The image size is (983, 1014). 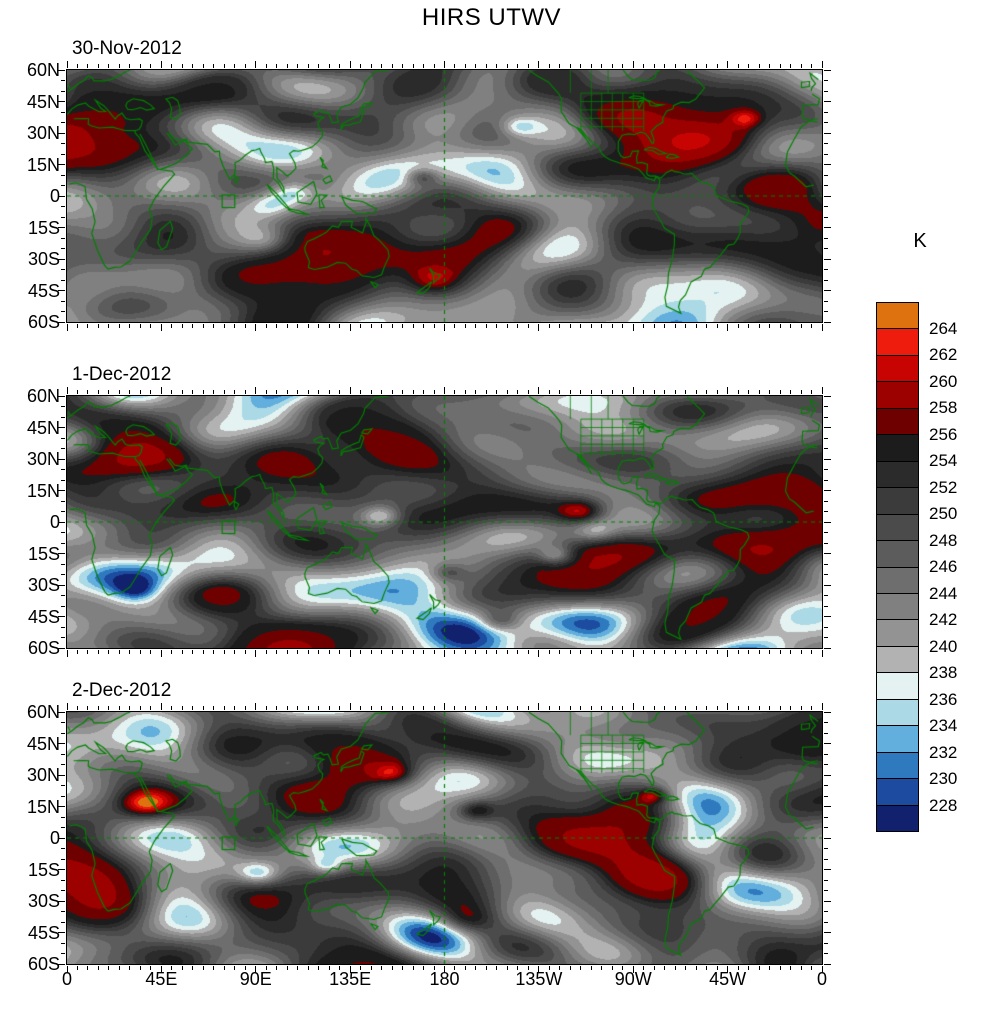 I want to click on lon-tick-label: 90E, so click(x=255, y=979).